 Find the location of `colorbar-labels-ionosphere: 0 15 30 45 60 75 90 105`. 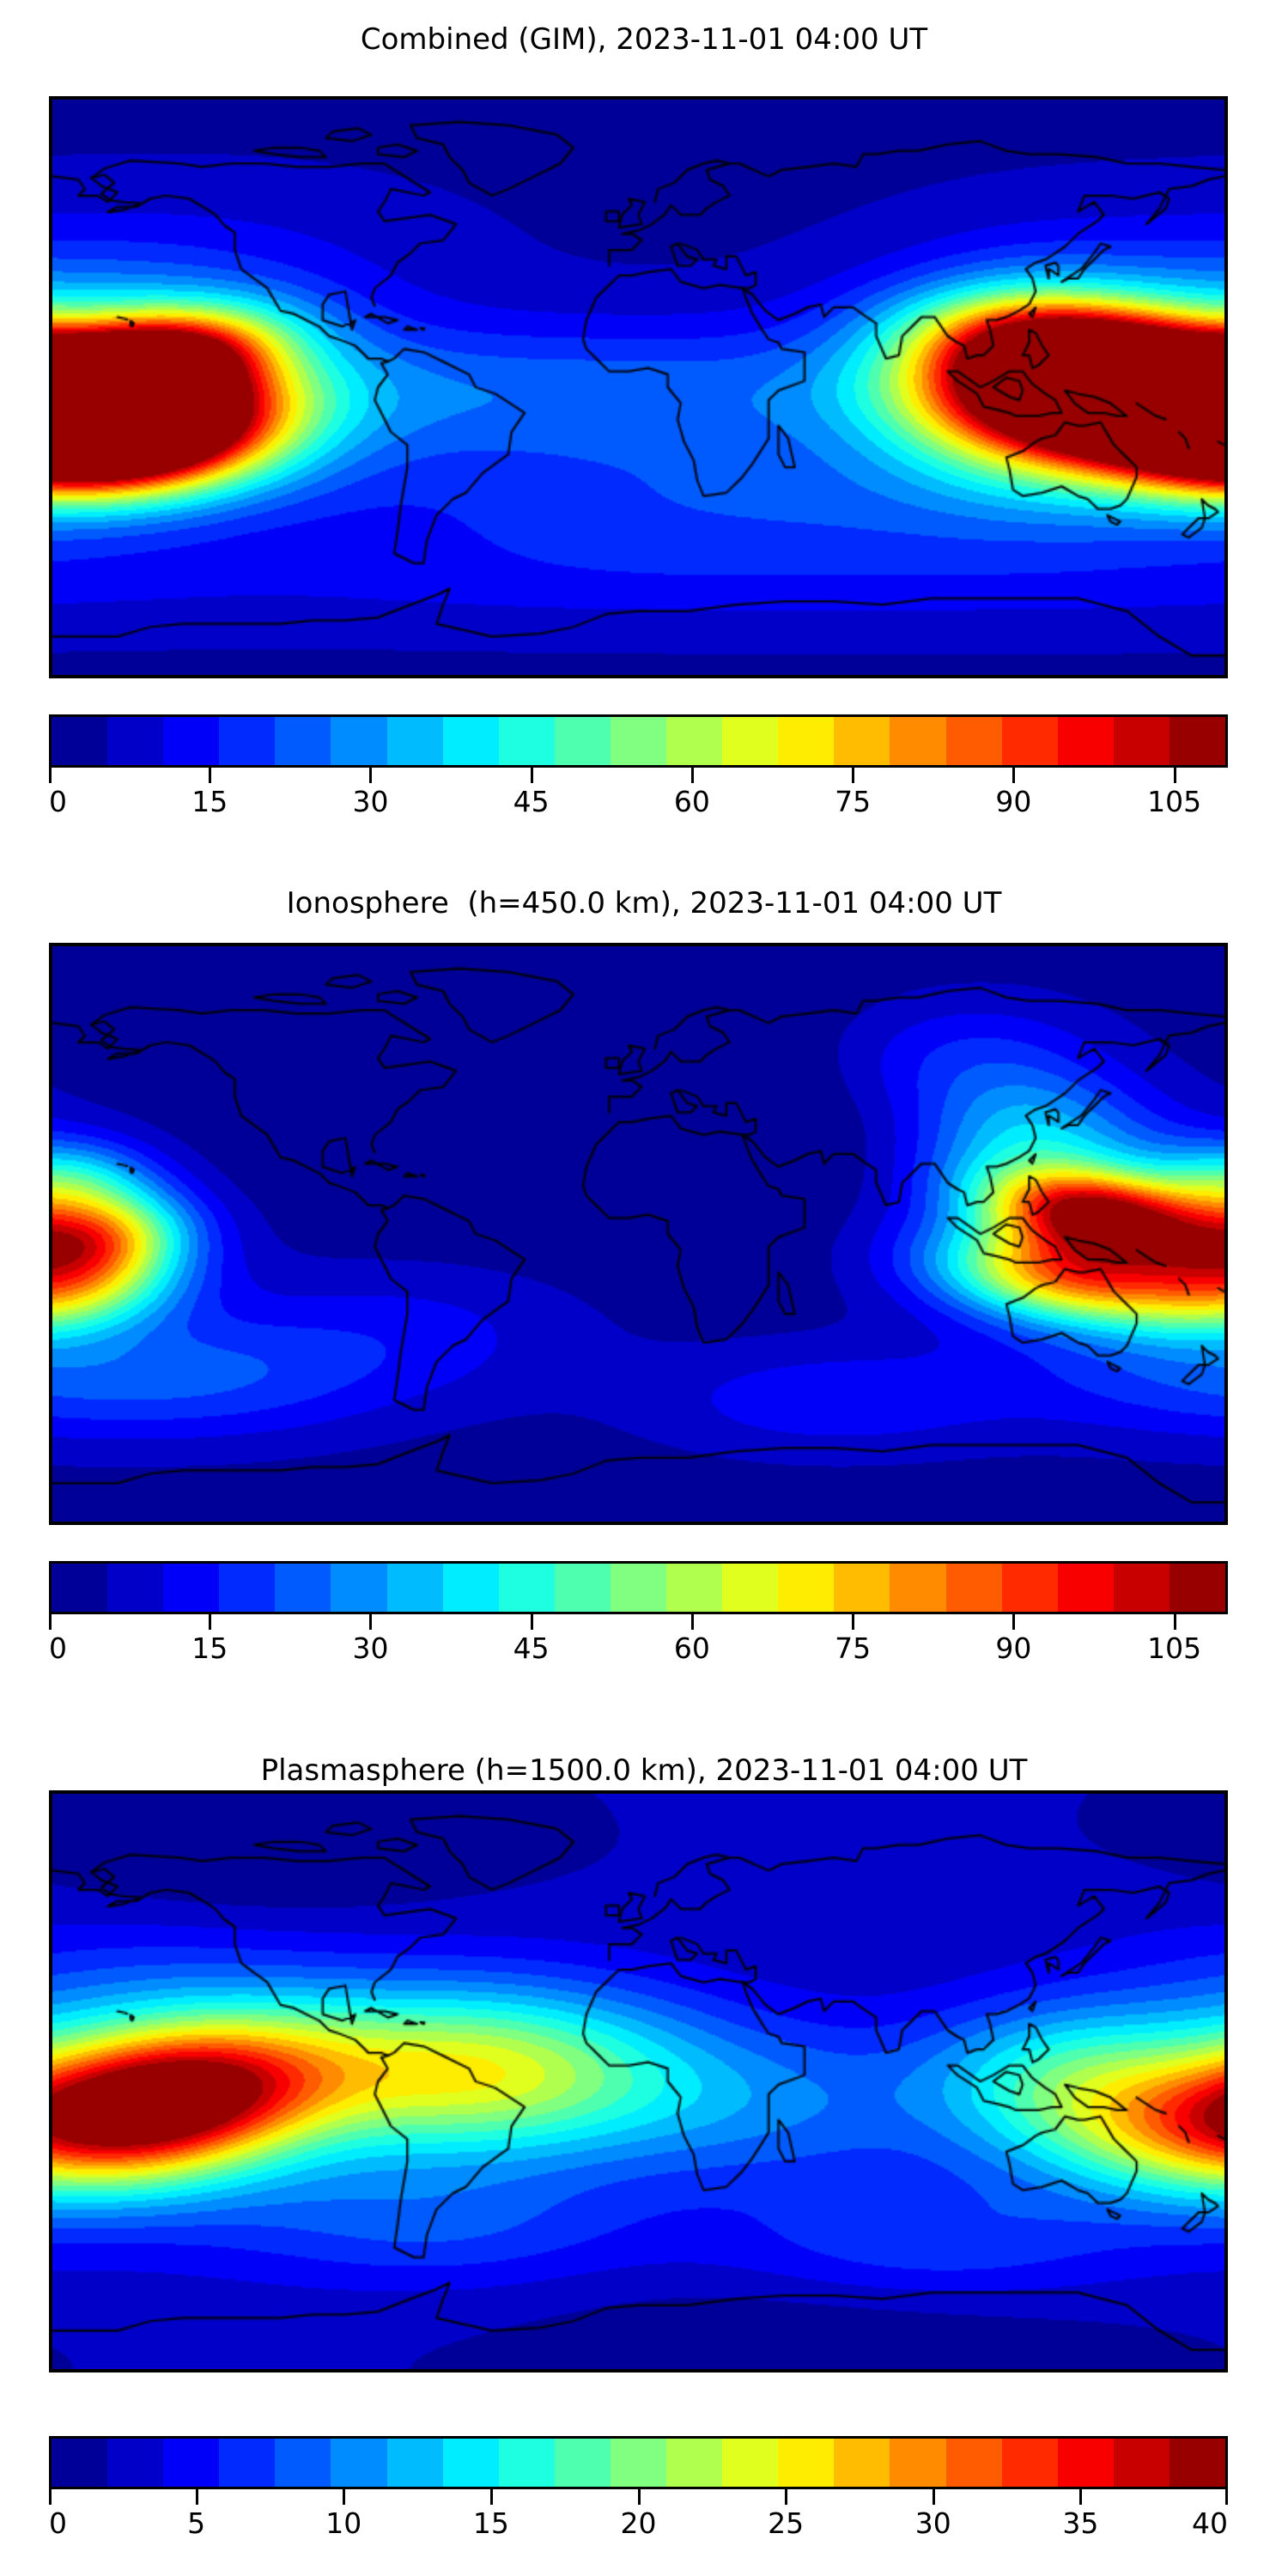

colorbar-labels-ionosphere: 0 15 30 45 60 75 90 105 is located at coordinates (638, 1651).